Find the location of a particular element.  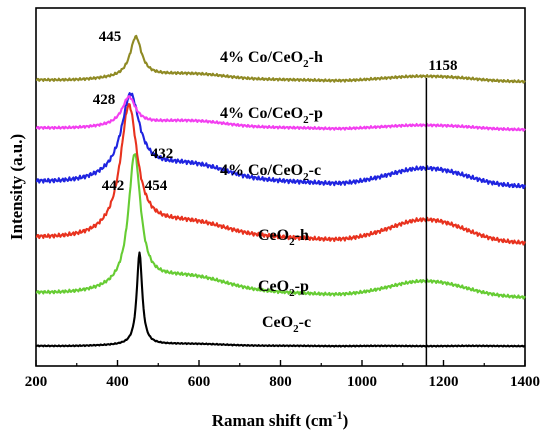

peak-label-ceo2-p: 442 is located at coordinates (113, 186).